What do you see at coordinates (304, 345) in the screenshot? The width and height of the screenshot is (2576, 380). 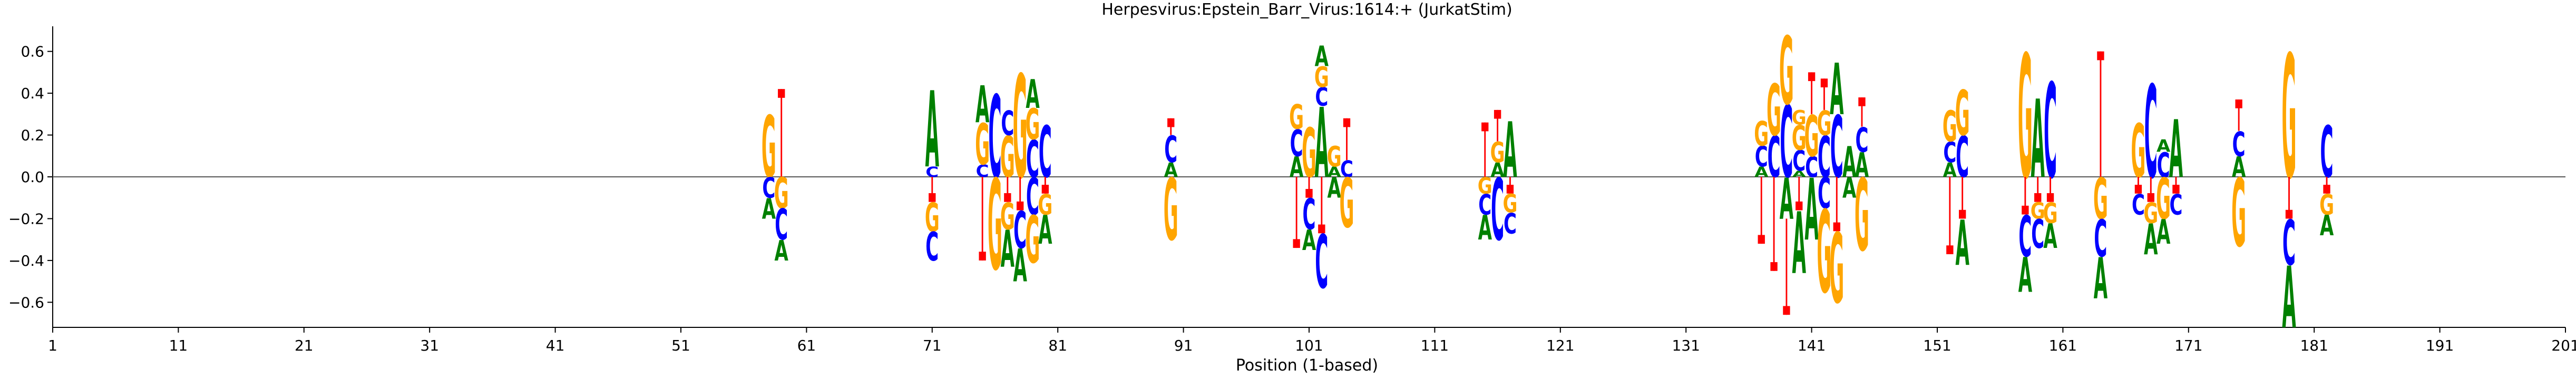 I see `x-tick-label: 21` at bounding box center [304, 345].